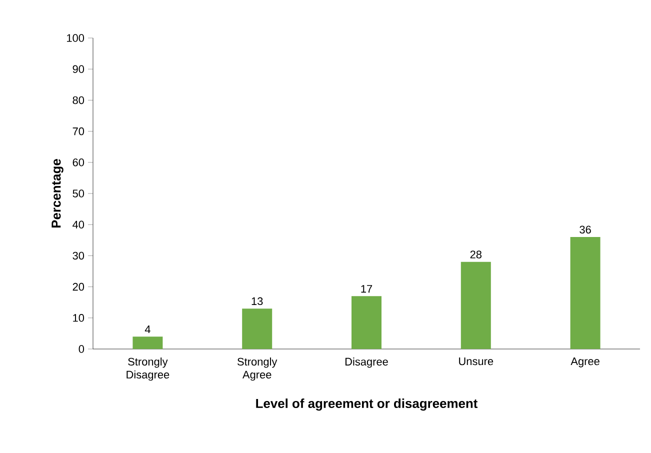 This screenshot has width=651, height=453. Describe the element at coordinates (75, 38) in the screenshot. I see `y-tick-label: 100` at that location.